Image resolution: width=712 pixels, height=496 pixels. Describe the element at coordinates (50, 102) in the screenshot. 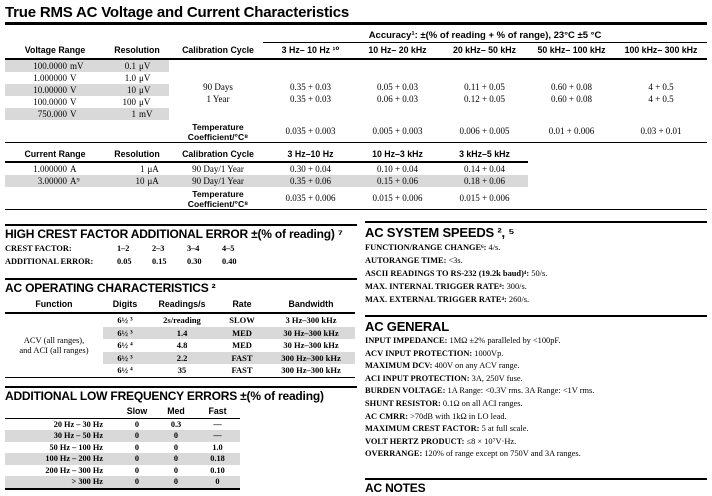

I see `range-value: 100.0000` at that location.